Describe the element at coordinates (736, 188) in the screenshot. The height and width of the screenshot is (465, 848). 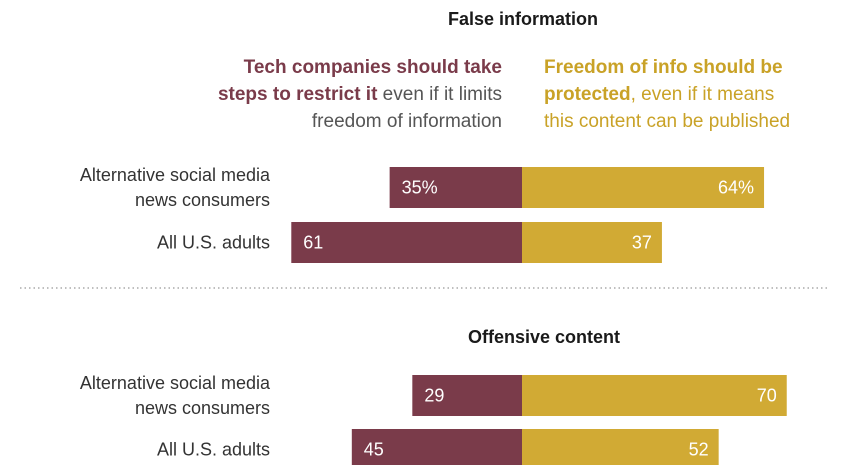
I see `bar-label-freedom-0-0: 64%` at that location.